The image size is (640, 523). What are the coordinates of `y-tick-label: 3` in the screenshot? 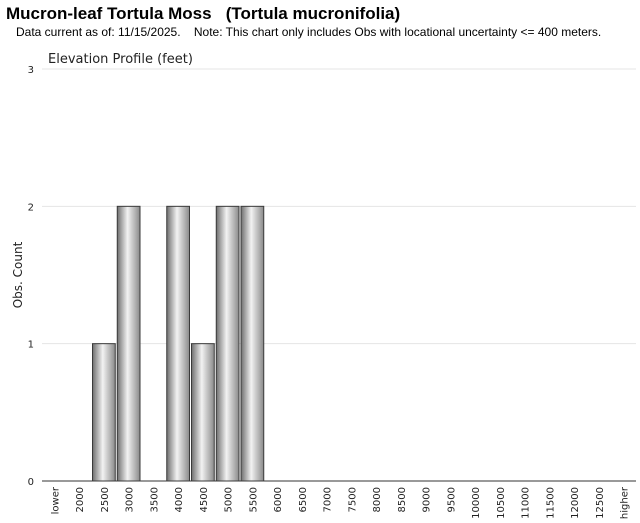 It's located at (31, 70).